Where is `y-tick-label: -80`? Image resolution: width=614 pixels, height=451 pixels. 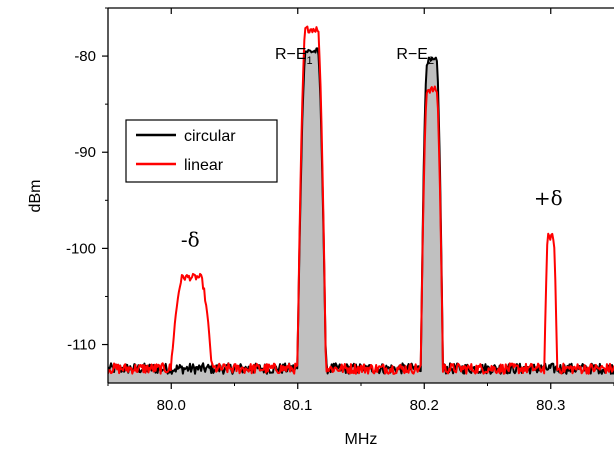
y-tick-label: -80 is located at coordinates (85, 56).